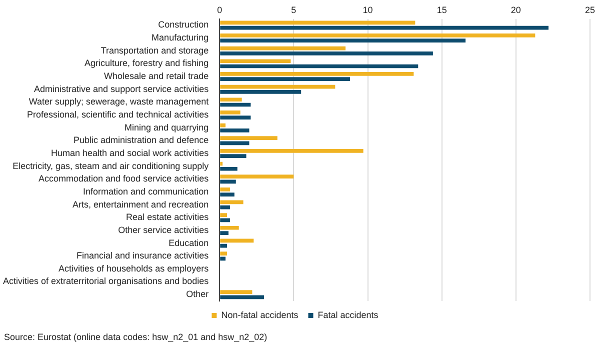 This screenshot has width=600, height=351. I want to click on y-tick-label: Administrative and support service activities, so click(122, 89).